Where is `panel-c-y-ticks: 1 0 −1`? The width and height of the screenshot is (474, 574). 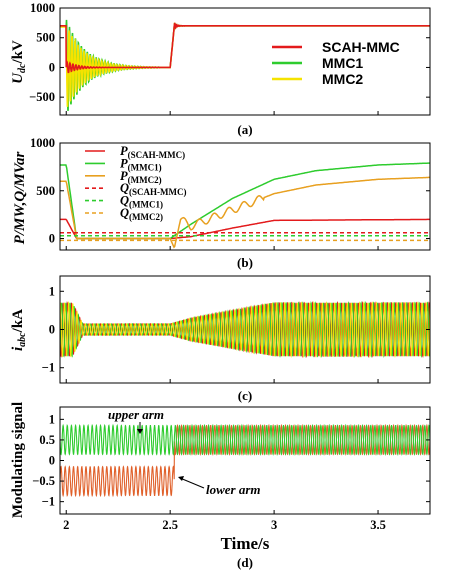 panel-c-y-ticks: 1 0 −1 is located at coordinates (236, 333).